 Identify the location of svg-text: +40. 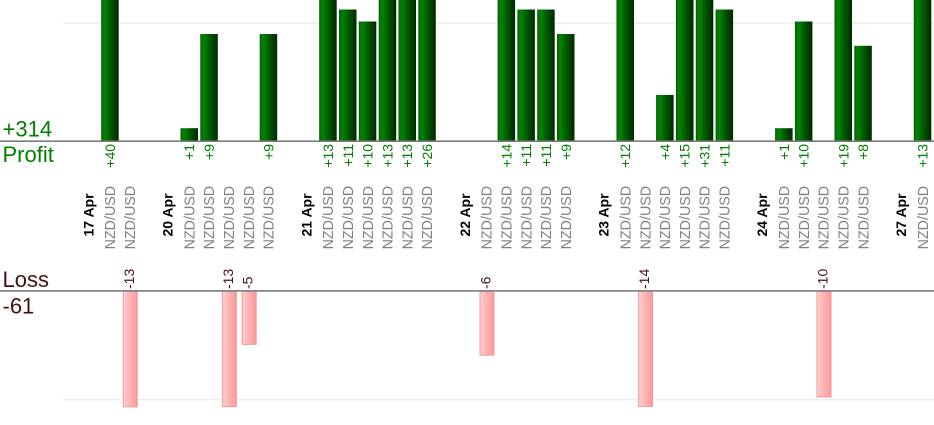
(110, 156).